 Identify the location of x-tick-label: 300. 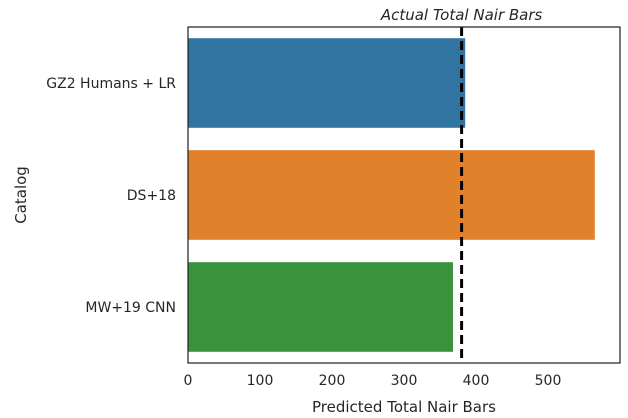
(404, 381).